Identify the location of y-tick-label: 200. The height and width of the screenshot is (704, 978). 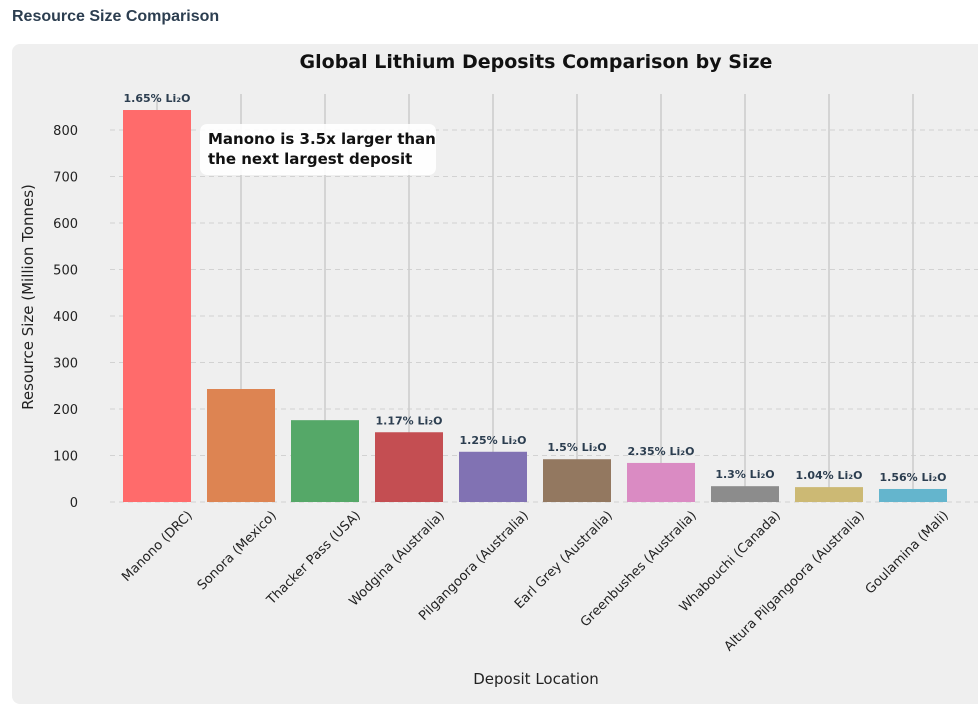
(65, 410).